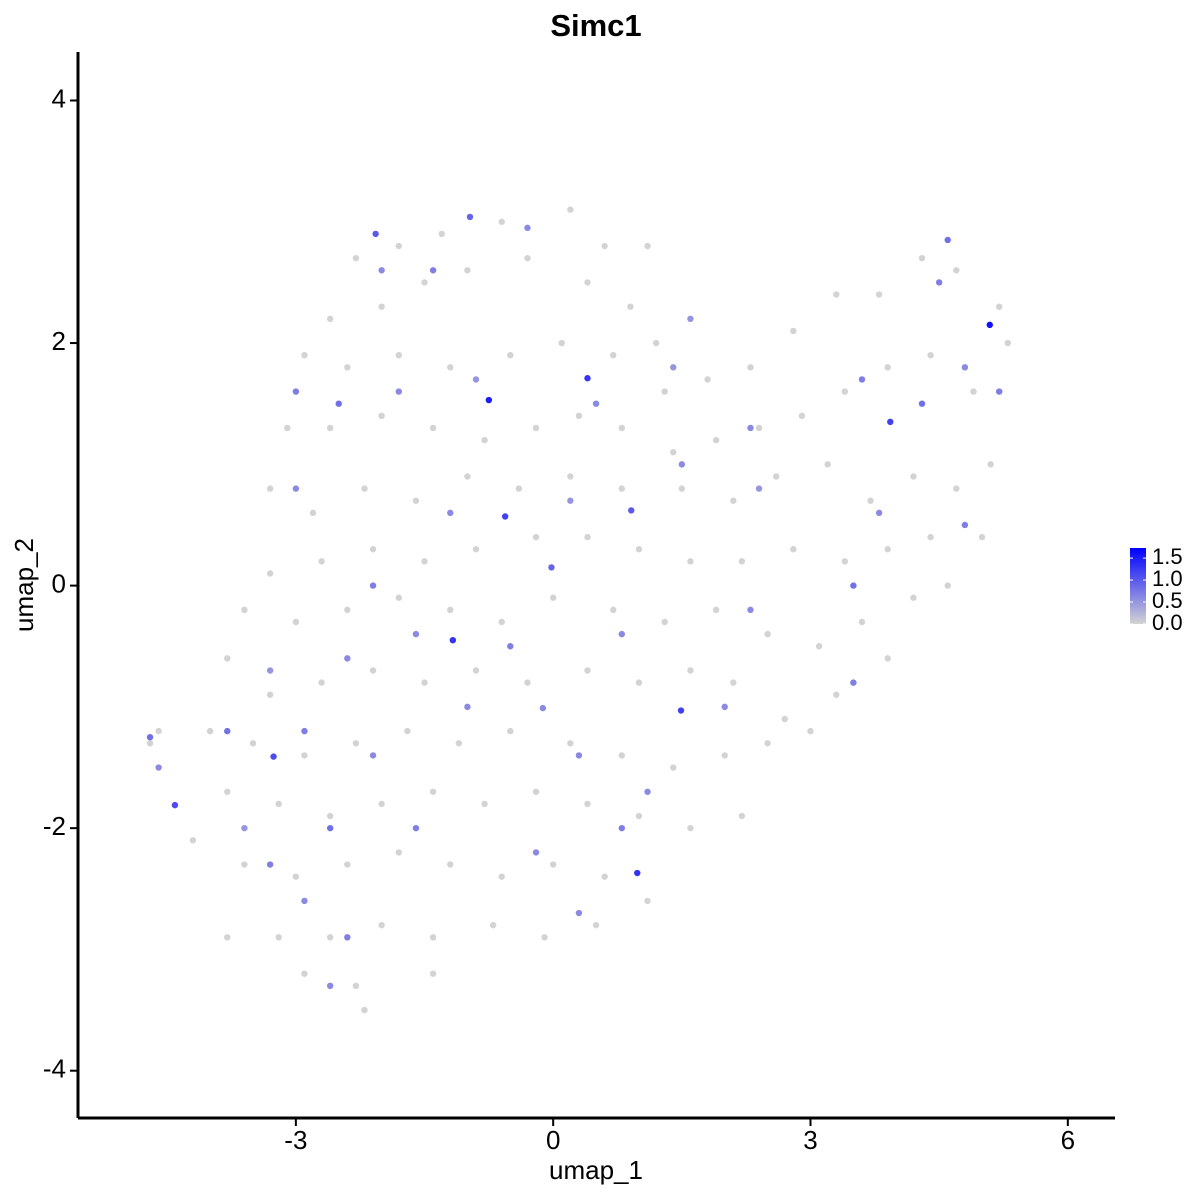 Image resolution: width=1200 pixels, height=1200 pixels. Describe the element at coordinates (1167, 578) in the screenshot. I see `colorbar-label: 1.0` at that location.